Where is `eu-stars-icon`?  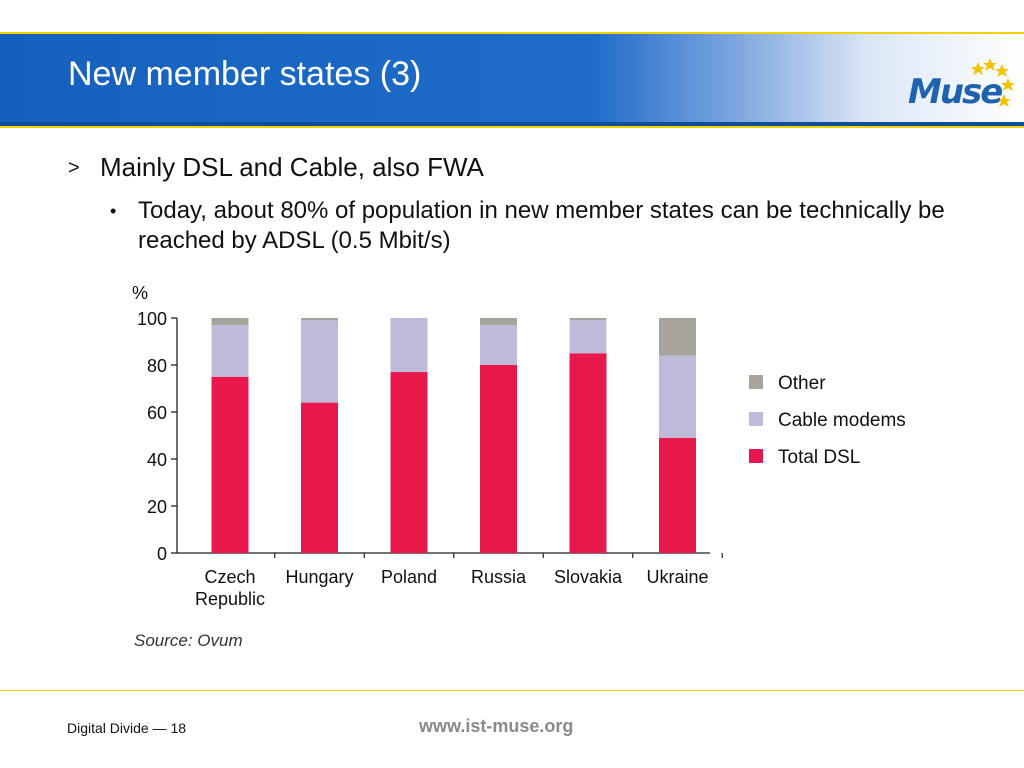 eu-stars-icon is located at coordinates (993, 82).